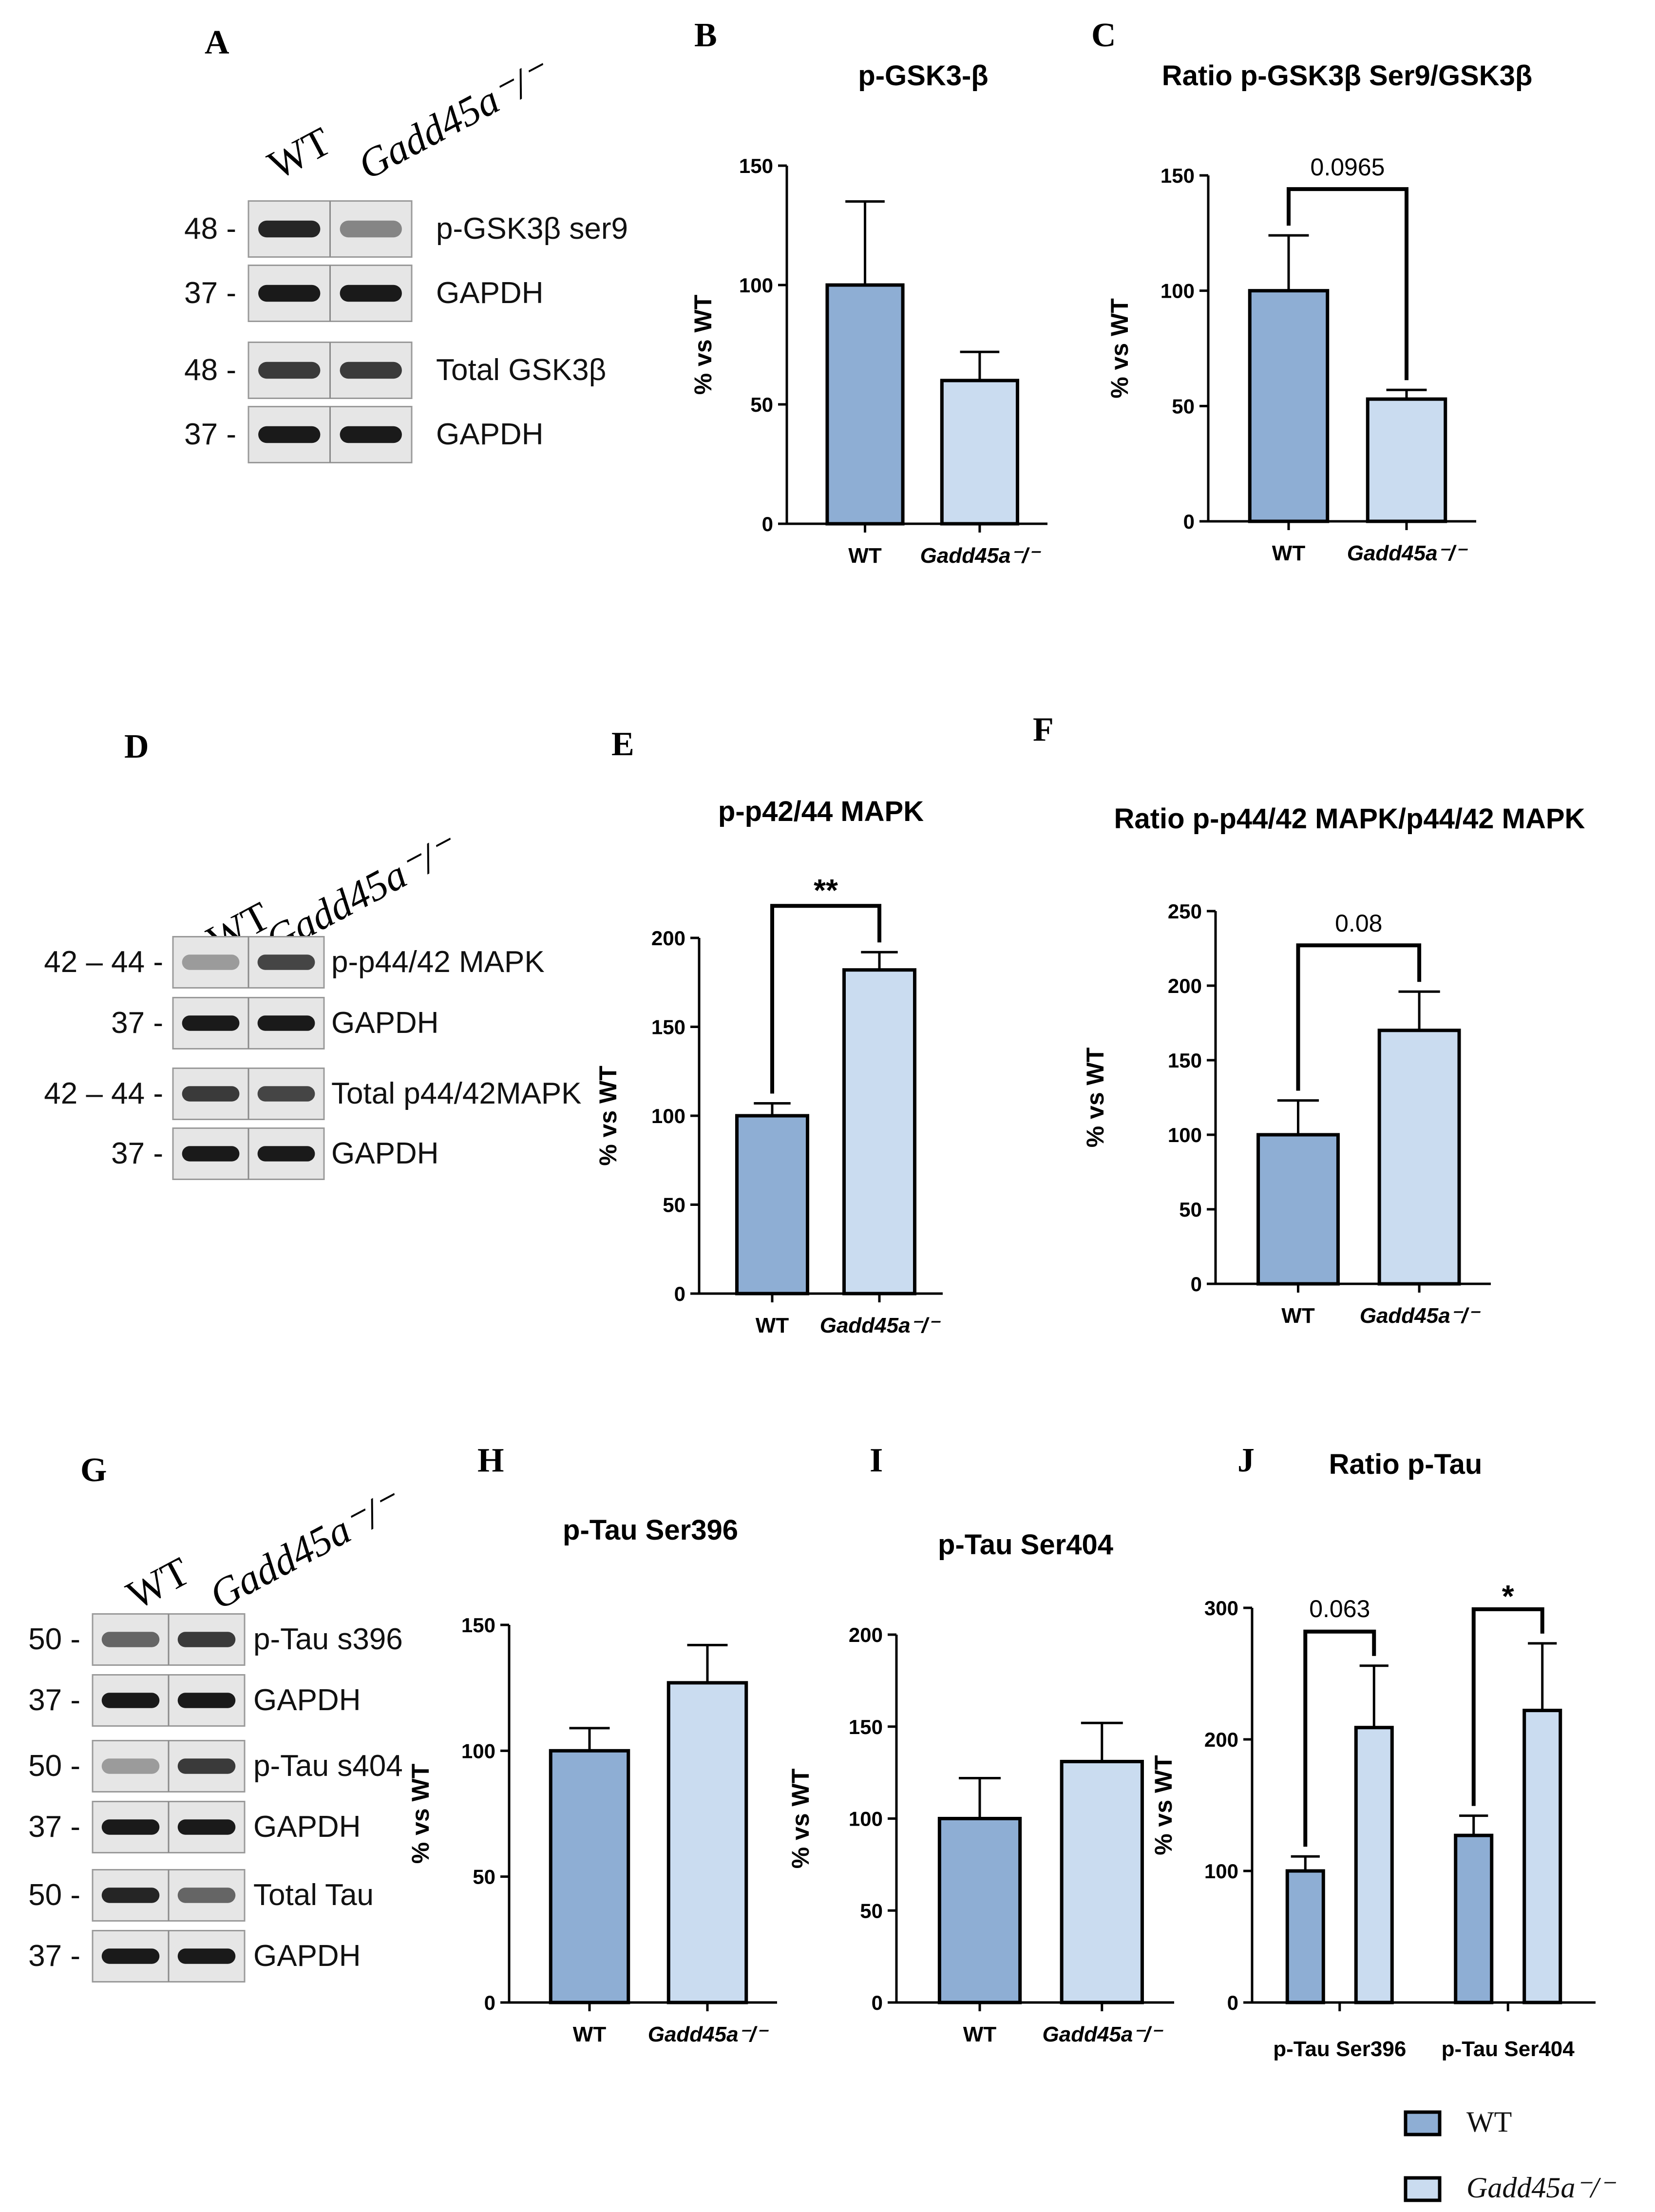  Describe the element at coordinates (1043, 729) in the screenshot. I see `panel-label-f: F` at that location.